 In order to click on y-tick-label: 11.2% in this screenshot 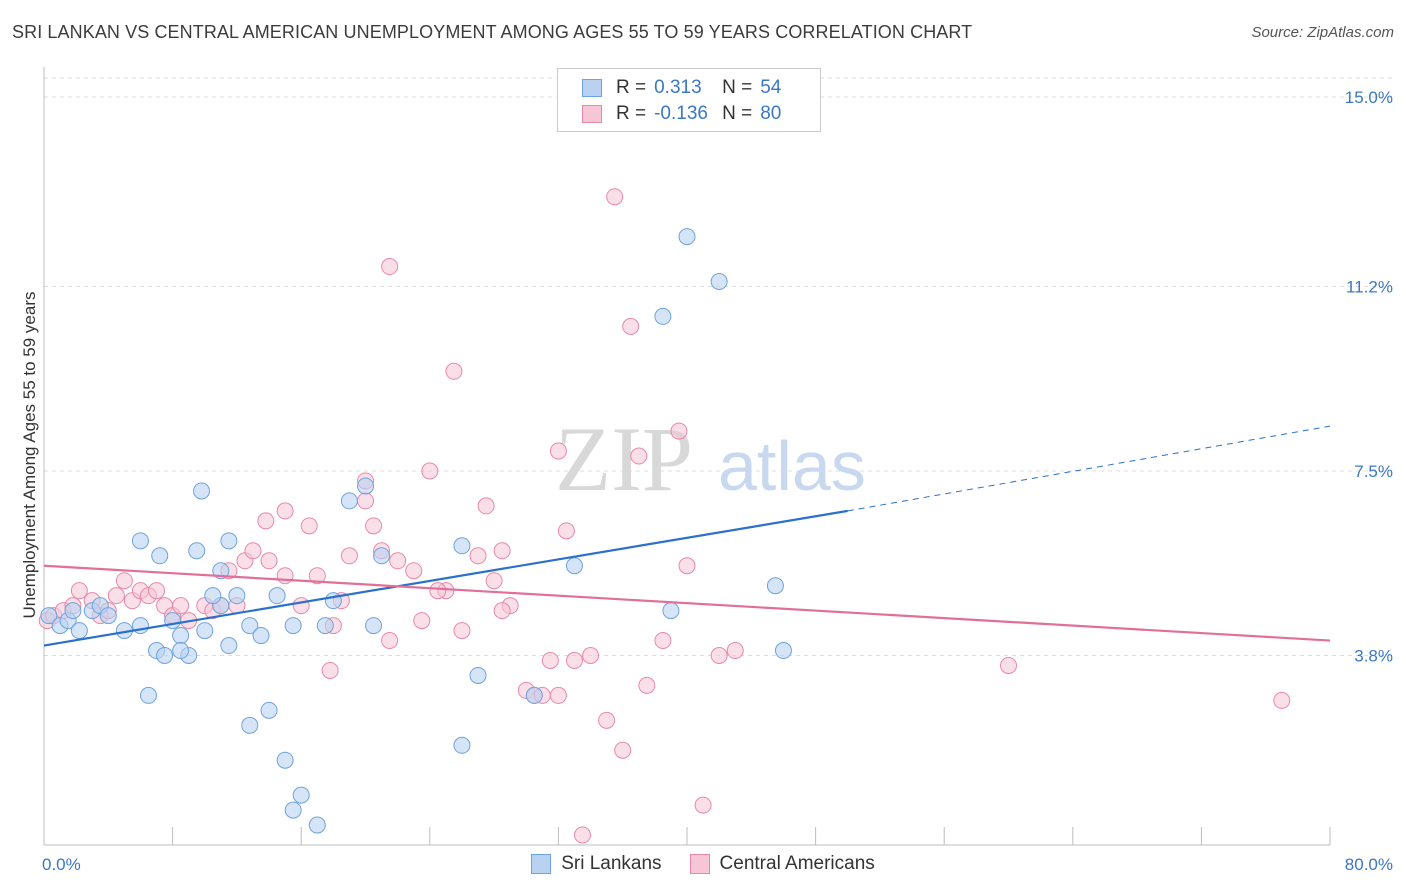, I will do `click(1369, 286)`.